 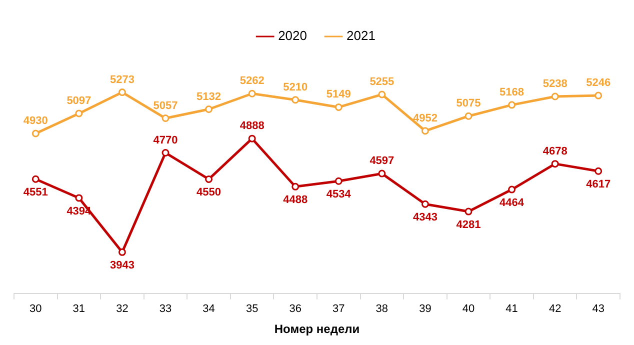 What do you see at coordinates (598, 184) in the screenshot?
I see `data-label: 4617` at bounding box center [598, 184].